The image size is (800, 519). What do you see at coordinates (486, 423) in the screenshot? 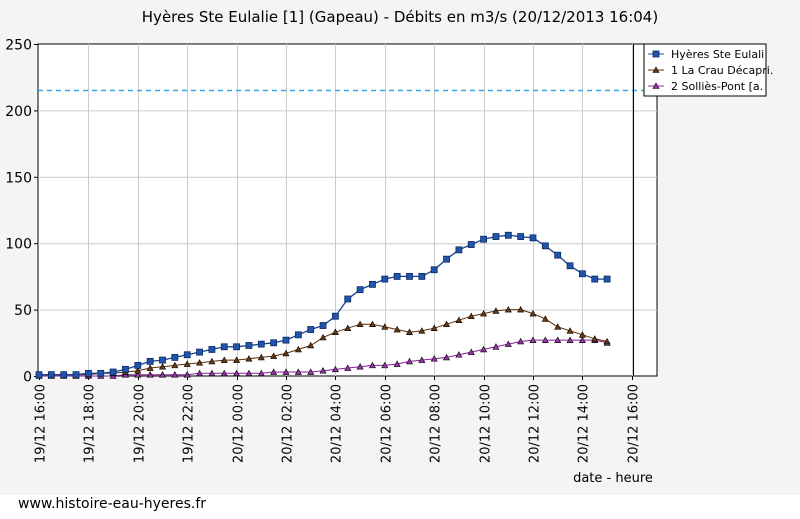
I see `x-tick-label: 20/12 10:00` at bounding box center [486, 423].